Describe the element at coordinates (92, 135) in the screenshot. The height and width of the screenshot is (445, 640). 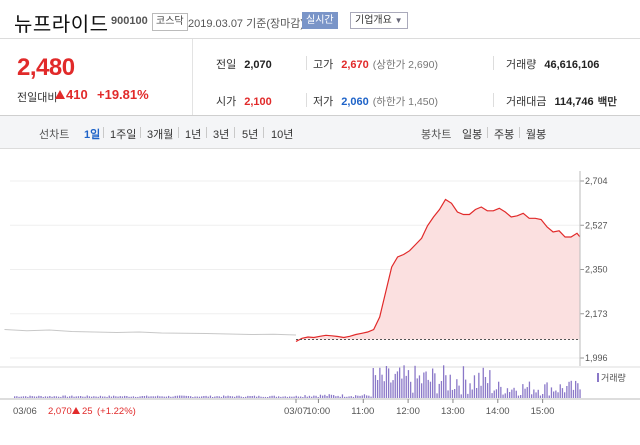
I see `tab-1day: 1일` at that location.